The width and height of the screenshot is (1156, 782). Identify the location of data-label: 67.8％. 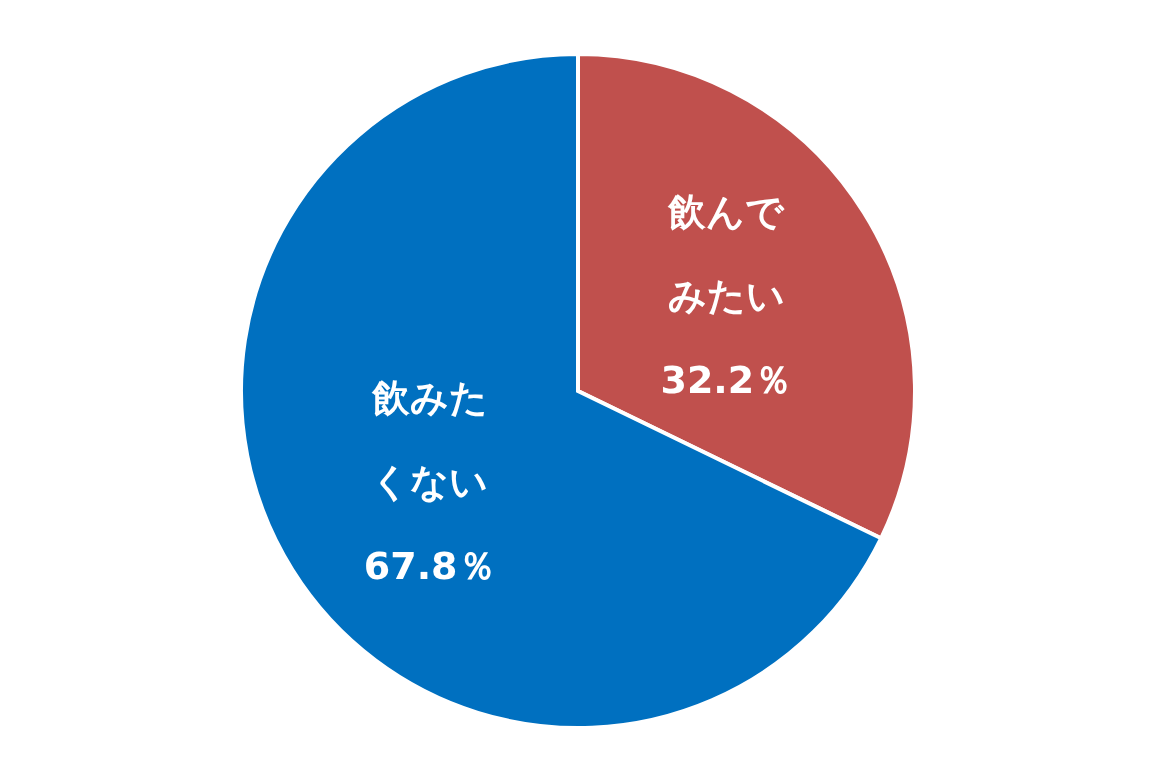
(429, 565).